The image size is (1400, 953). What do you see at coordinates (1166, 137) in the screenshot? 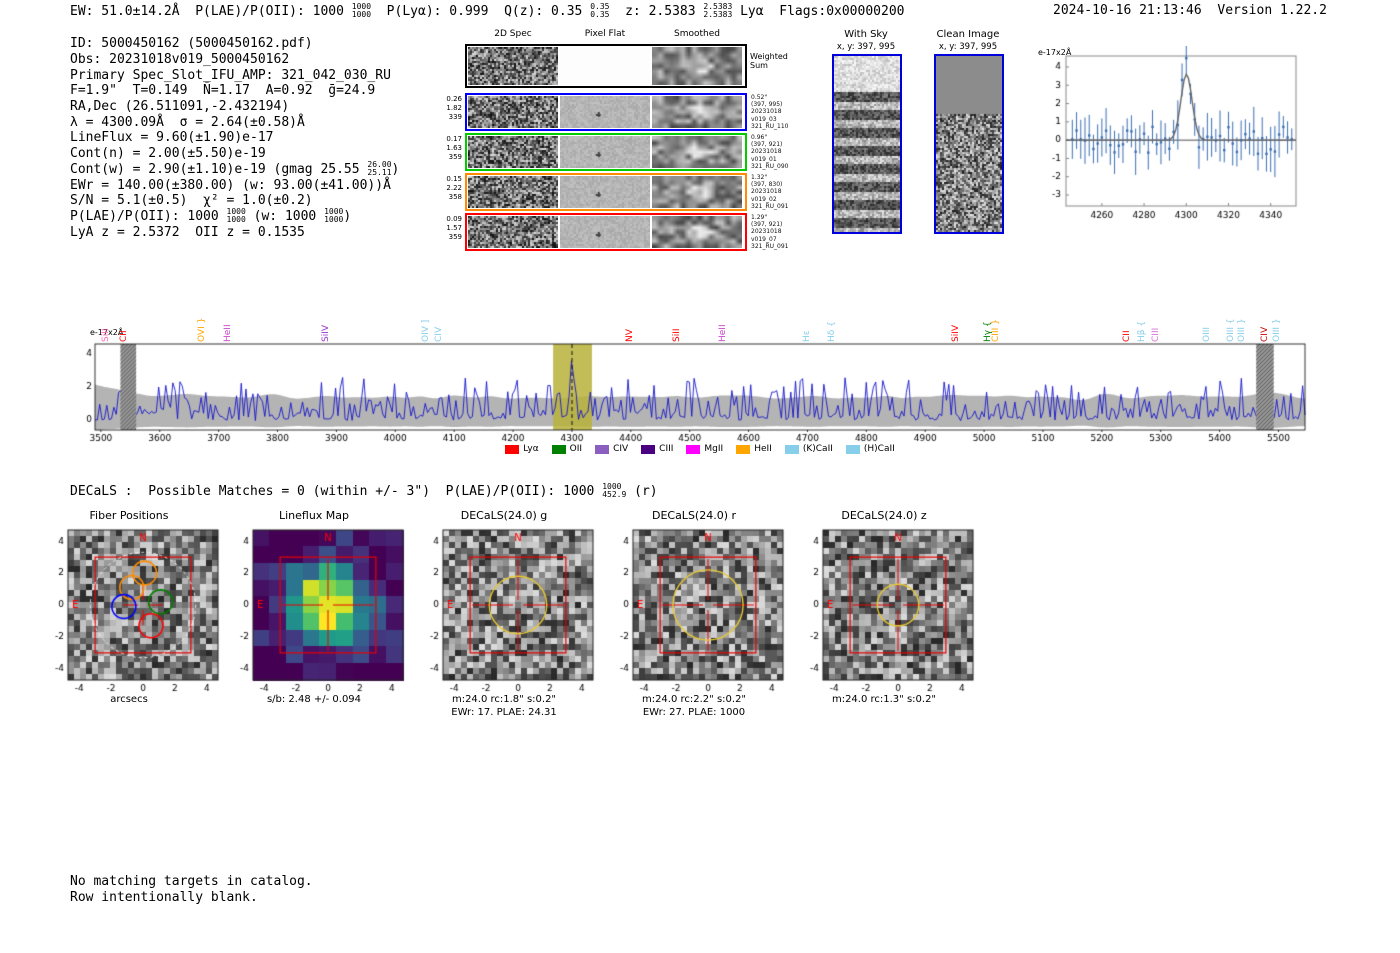
I see `emission-line-fit-chart` at bounding box center [1166, 137].